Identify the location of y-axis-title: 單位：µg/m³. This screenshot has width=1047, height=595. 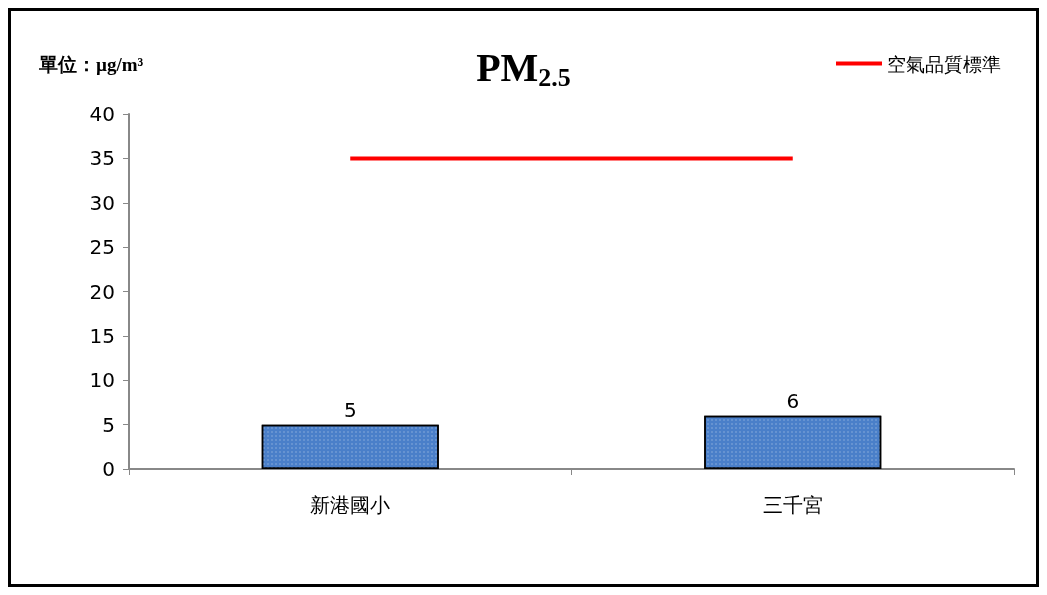
(91, 64).